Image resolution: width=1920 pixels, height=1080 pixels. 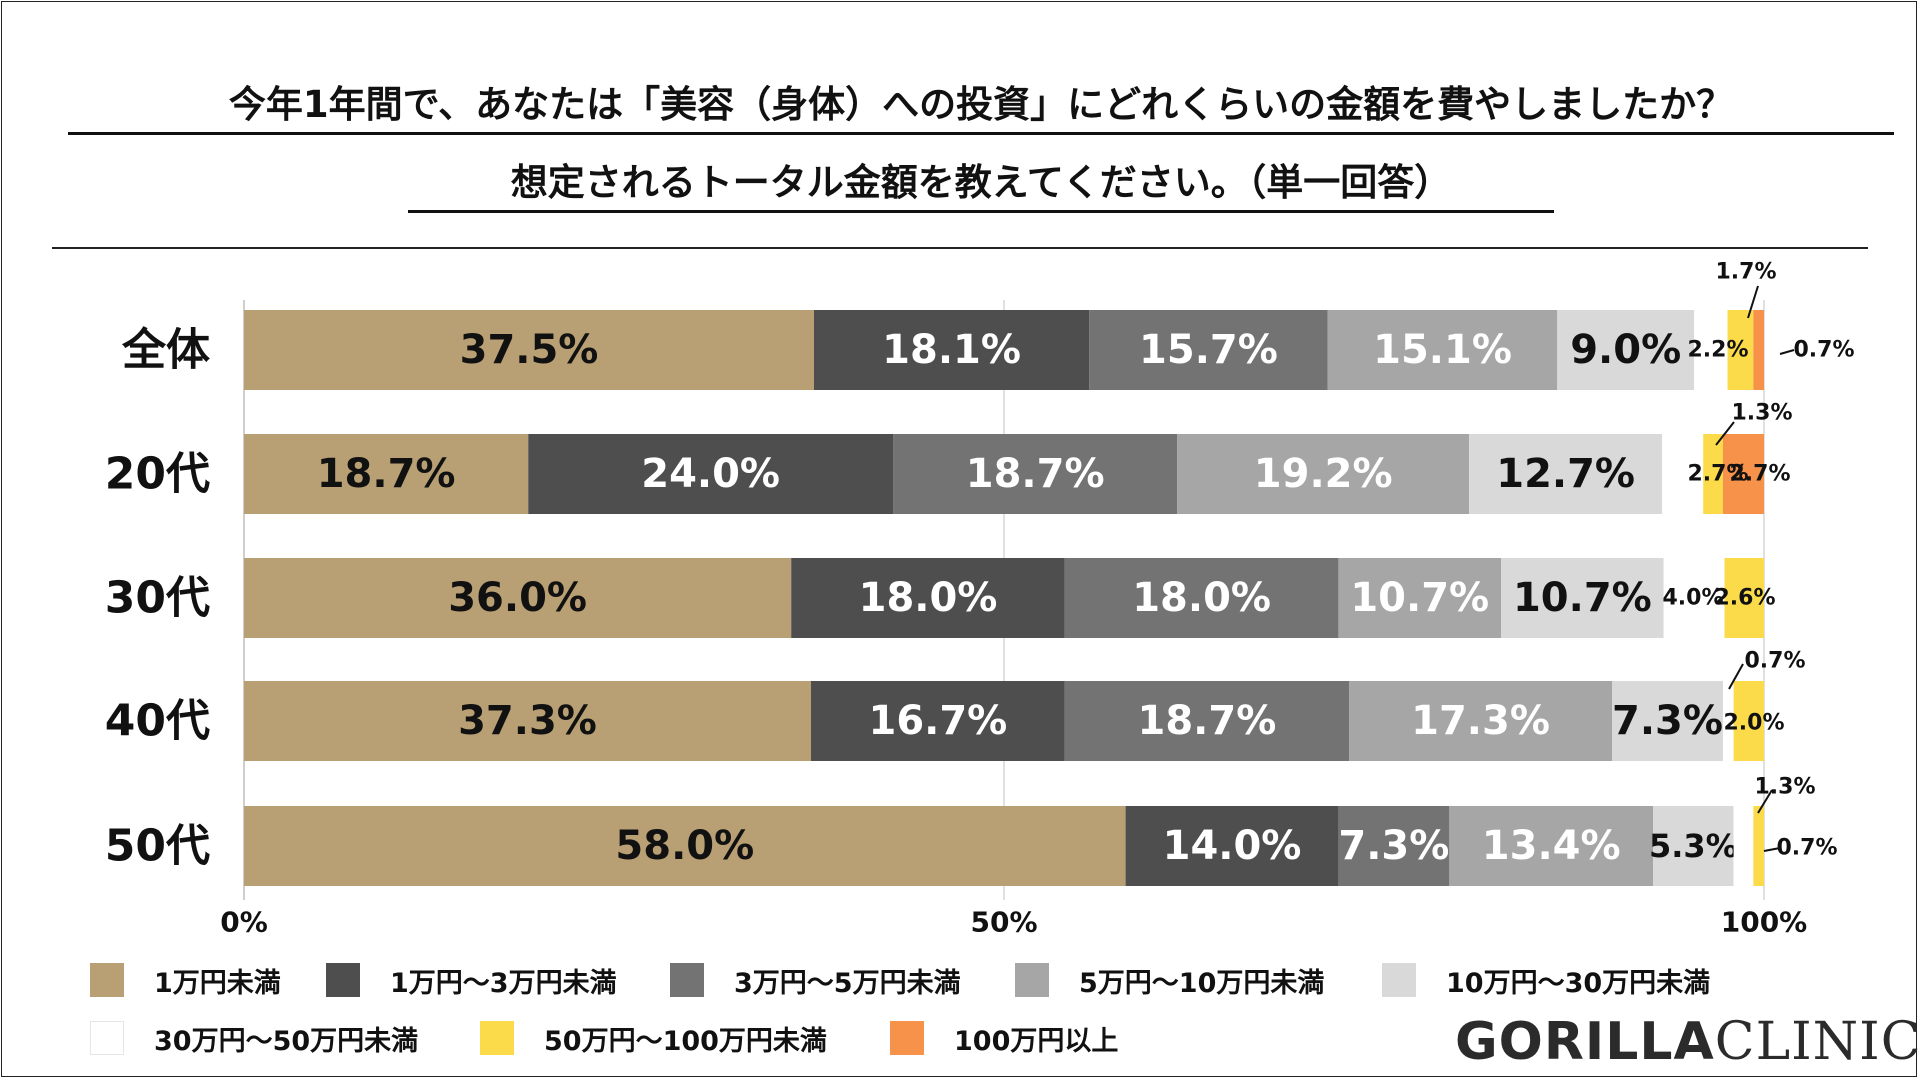 What do you see at coordinates (1745, 272) in the screenshot?
I see `data-label-small: 1.7%` at bounding box center [1745, 272].